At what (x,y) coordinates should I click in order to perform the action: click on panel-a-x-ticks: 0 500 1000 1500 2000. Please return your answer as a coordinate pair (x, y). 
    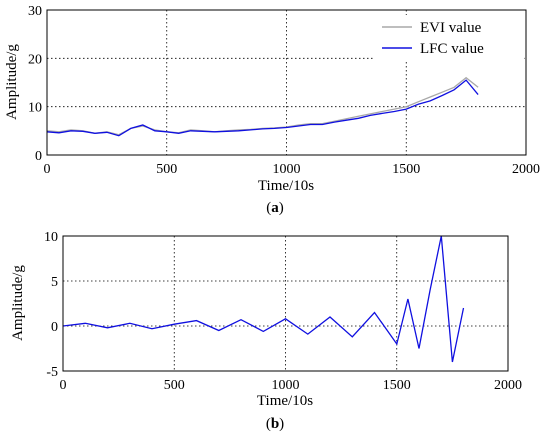
    Looking at the image, I should click on (292, 169).